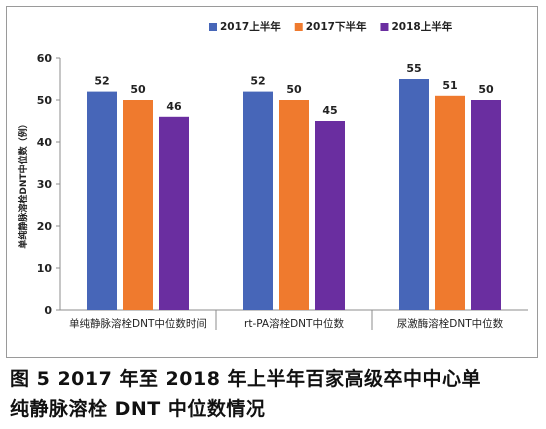 The width and height of the screenshot is (546, 429). What do you see at coordinates (450, 323) in the screenshot?
I see `x-category-label: 尿激酶溶栓DNT中位数` at bounding box center [450, 323].